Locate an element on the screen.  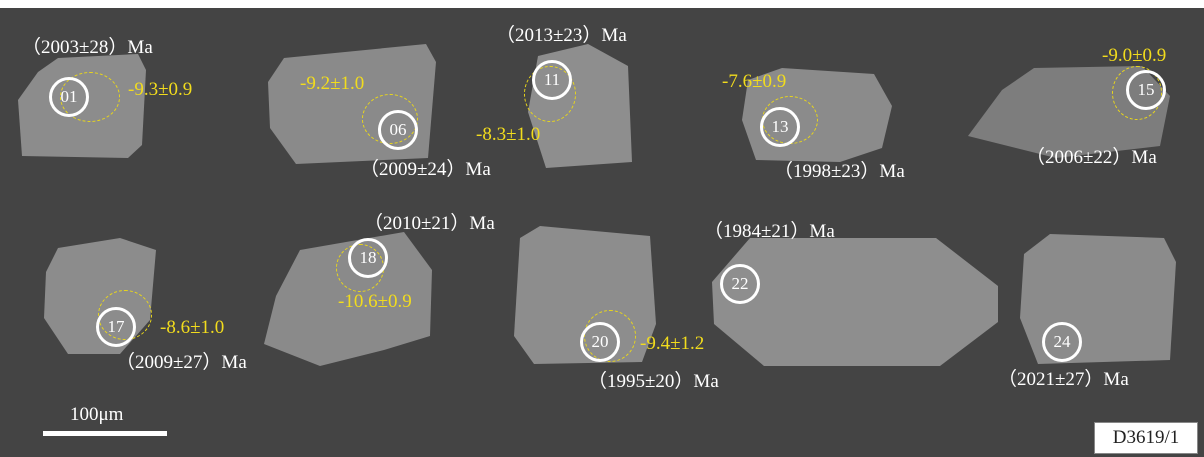
spot-number-22: 22 is located at coordinates (740, 283).